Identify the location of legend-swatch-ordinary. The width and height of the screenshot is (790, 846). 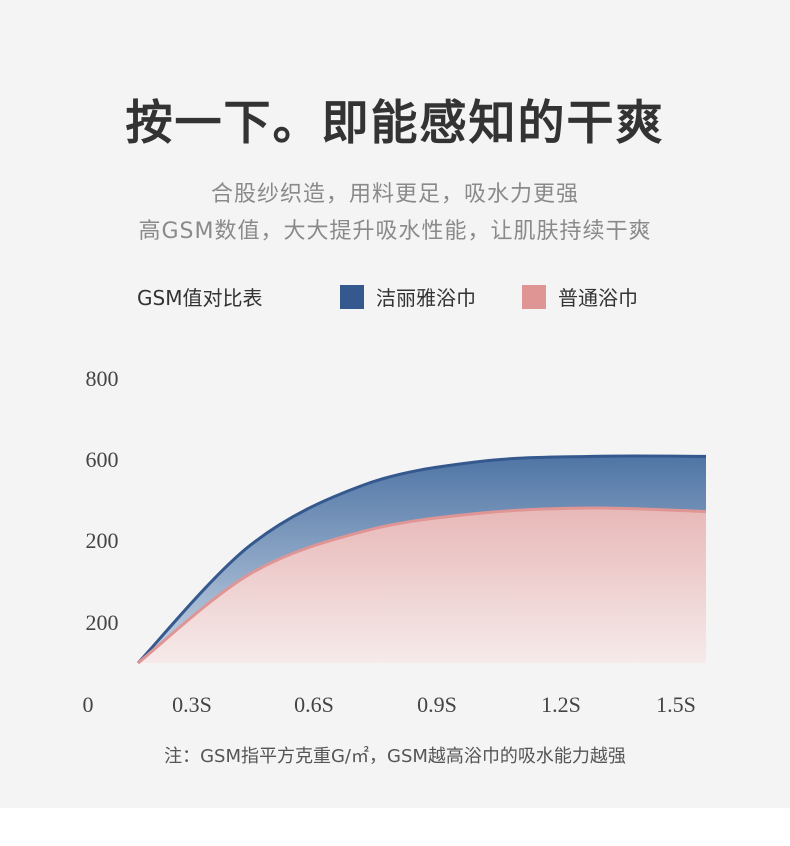
(534, 297).